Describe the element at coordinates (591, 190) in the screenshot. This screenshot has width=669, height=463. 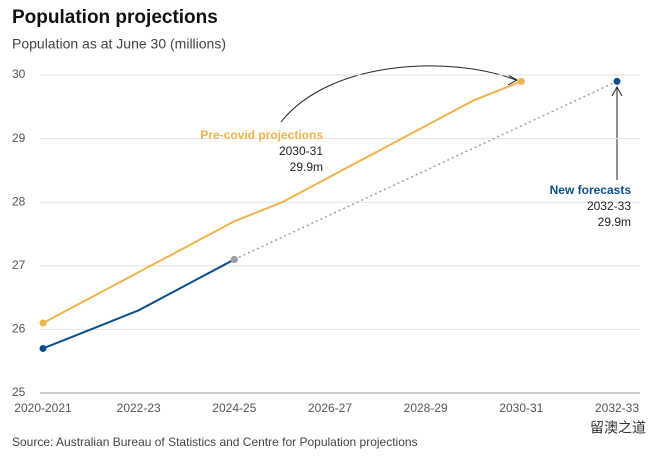
I see `annotation-title: New forecasts` at that location.